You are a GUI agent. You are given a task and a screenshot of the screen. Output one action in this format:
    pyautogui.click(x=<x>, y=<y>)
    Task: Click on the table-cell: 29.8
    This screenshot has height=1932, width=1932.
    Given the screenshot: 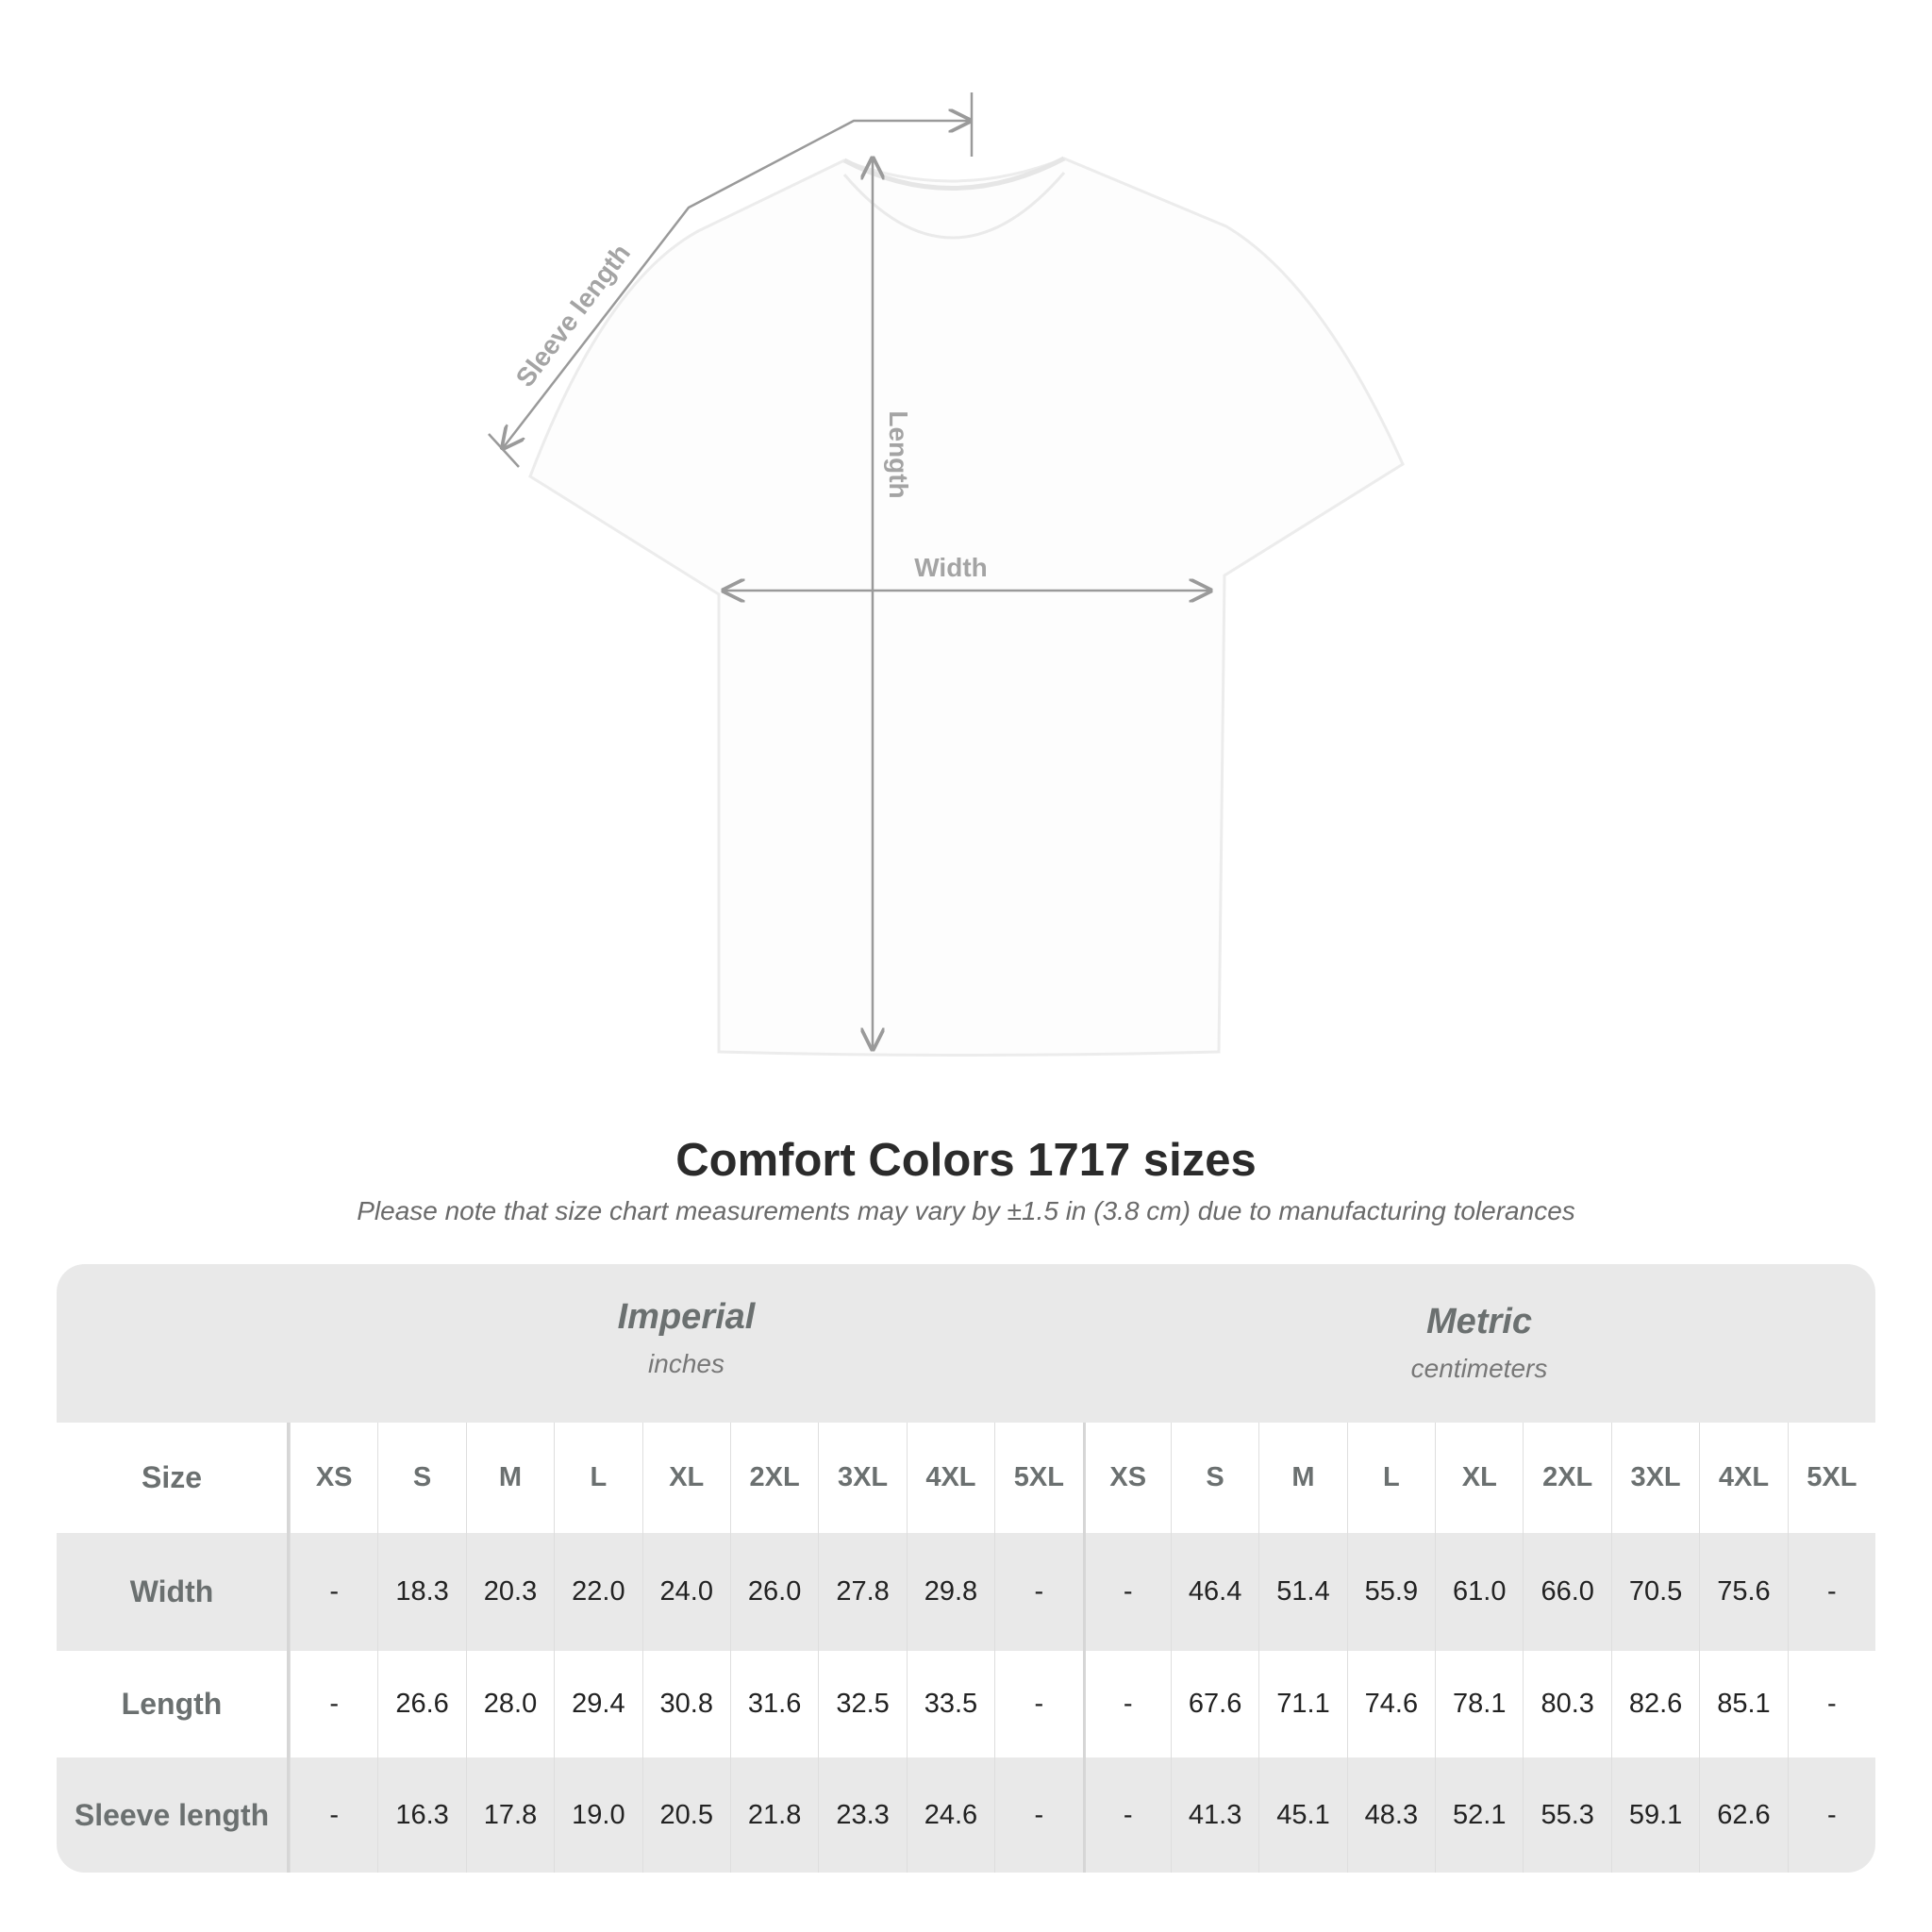 What is the action you would take?
    pyautogui.click(x=950, y=1592)
    